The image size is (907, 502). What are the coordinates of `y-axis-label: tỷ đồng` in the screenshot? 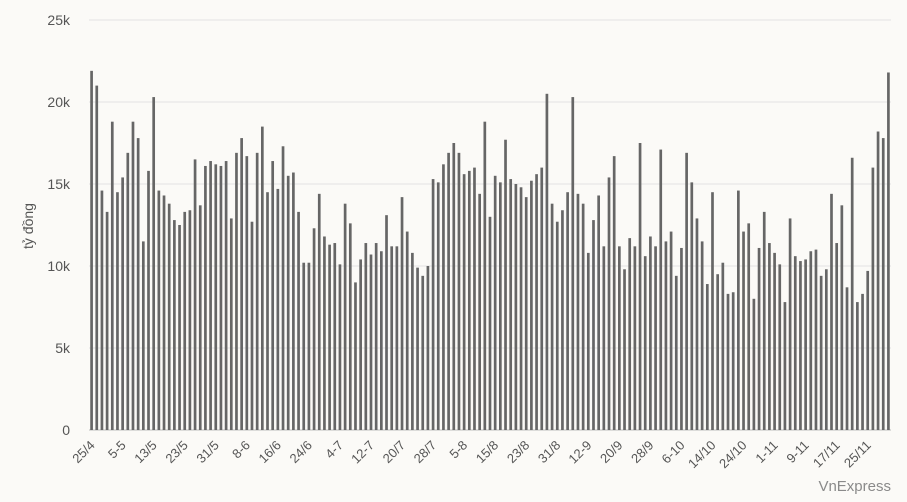 It's located at (28, 226).